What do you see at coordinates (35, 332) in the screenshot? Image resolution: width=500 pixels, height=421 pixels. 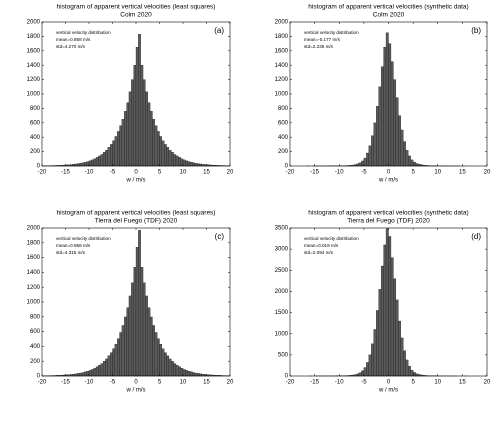 I see `y-tick-label: 600` at bounding box center [35, 332].